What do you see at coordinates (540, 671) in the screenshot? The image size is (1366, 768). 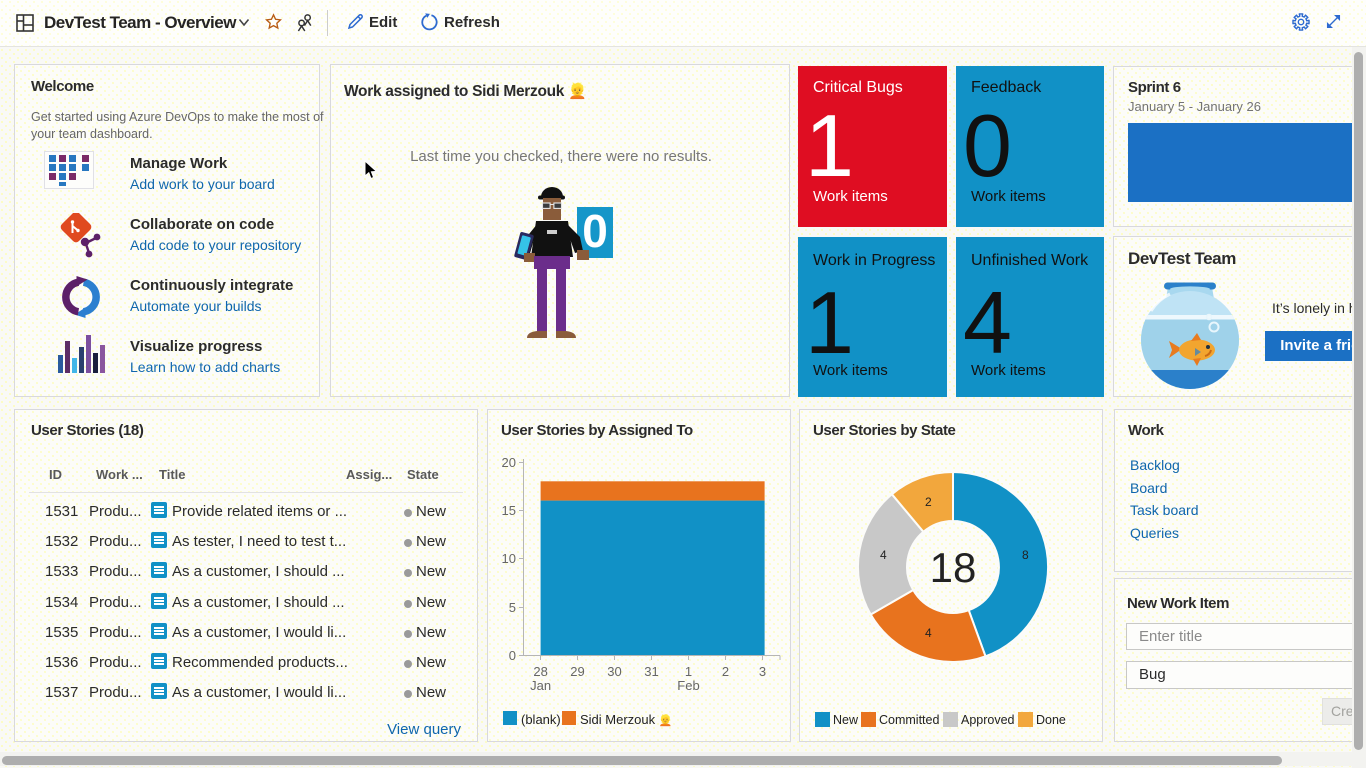 I see `svg-text: 28` at bounding box center [540, 671].